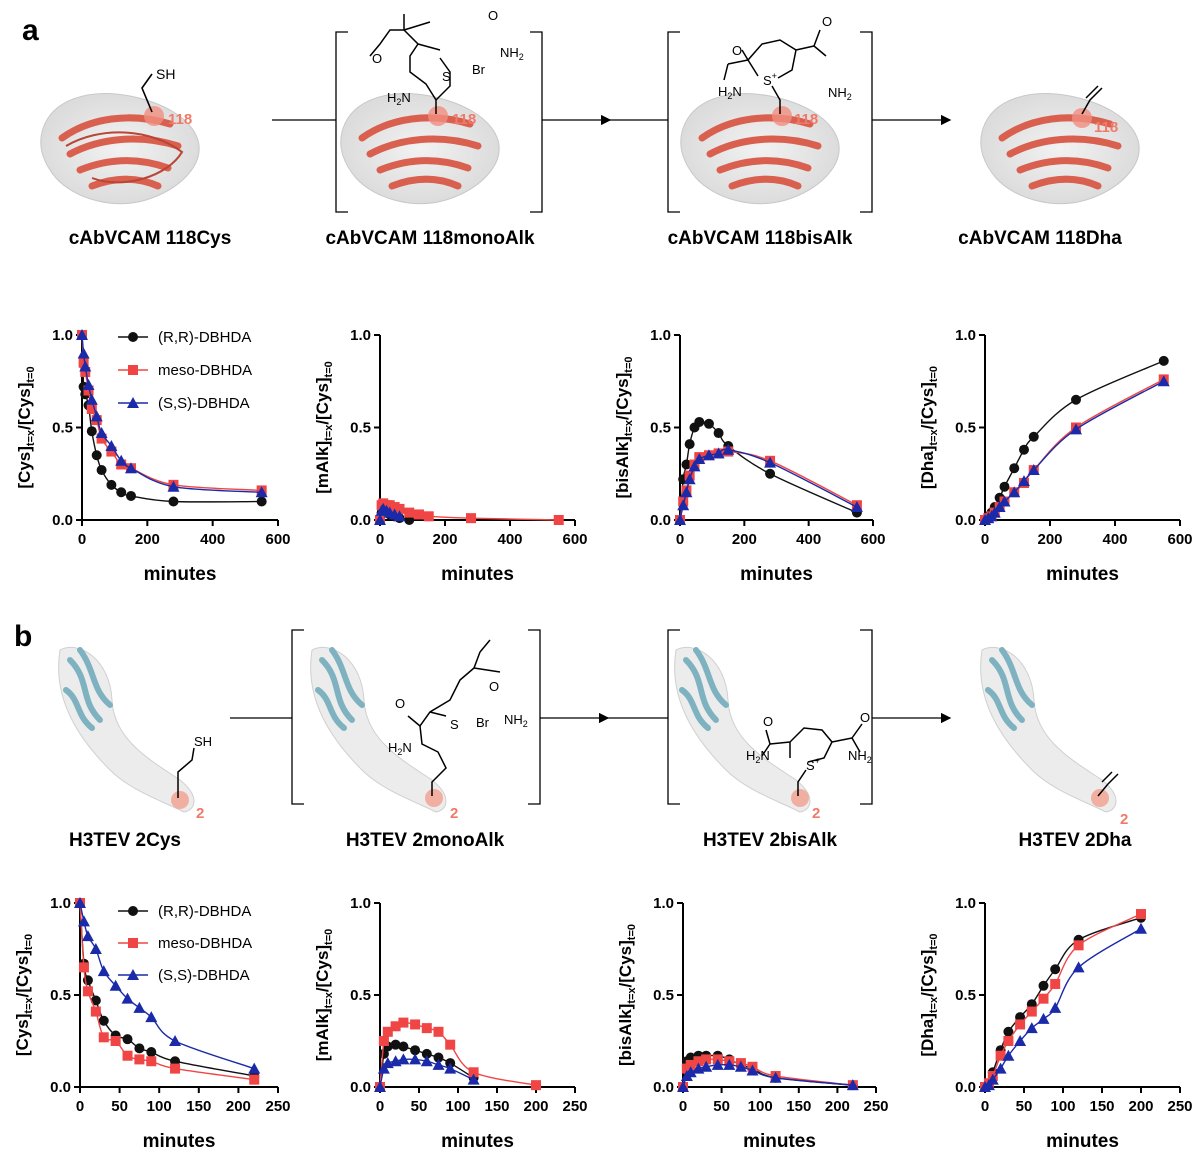 This screenshot has height=1161, width=1195. What do you see at coordinates (816, 813) in the screenshot?
I see `site-label-b3: 2` at bounding box center [816, 813].